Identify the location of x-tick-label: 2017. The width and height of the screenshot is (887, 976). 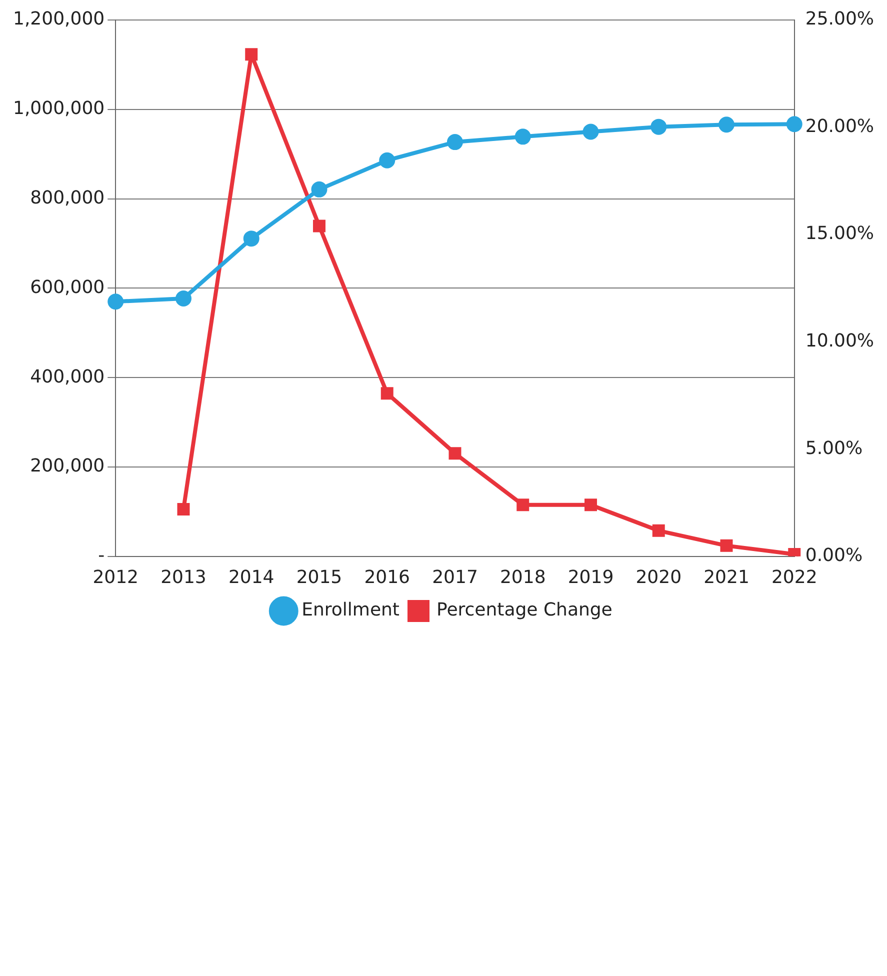
(455, 577).